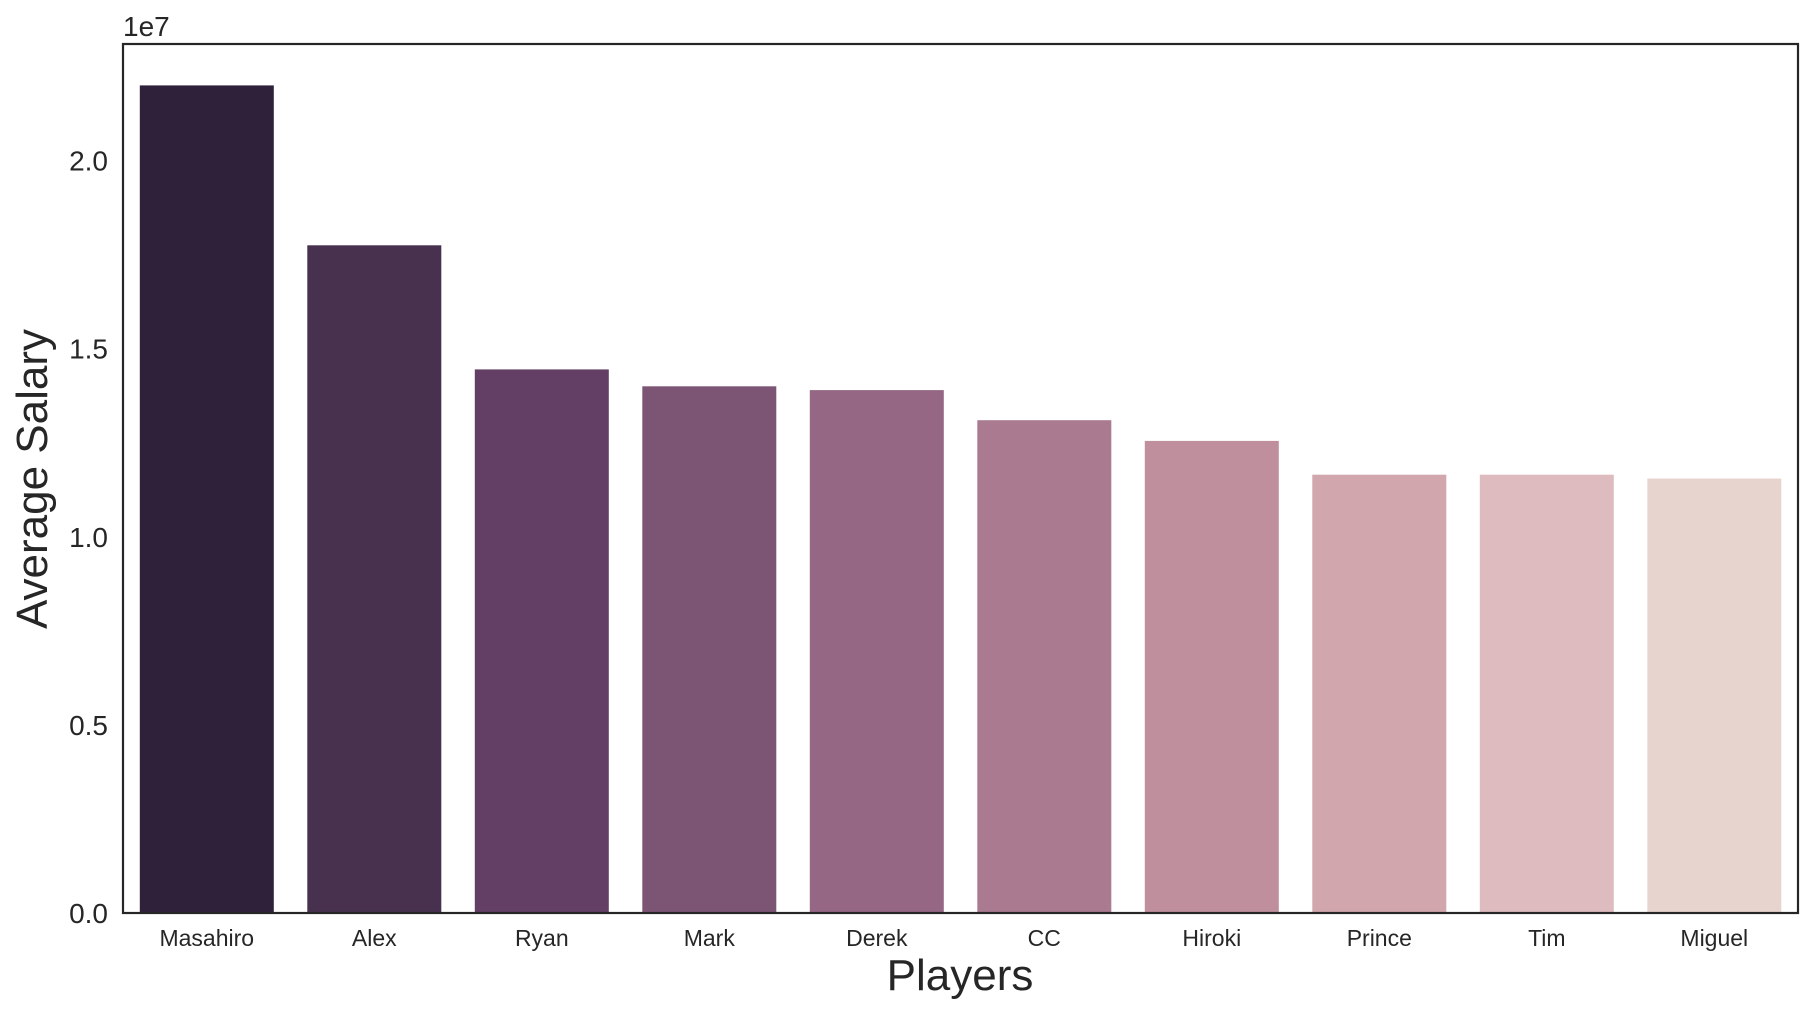 The width and height of the screenshot is (1810, 1012). I want to click on x-tick-label-alex: Alex, so click(374, 938).